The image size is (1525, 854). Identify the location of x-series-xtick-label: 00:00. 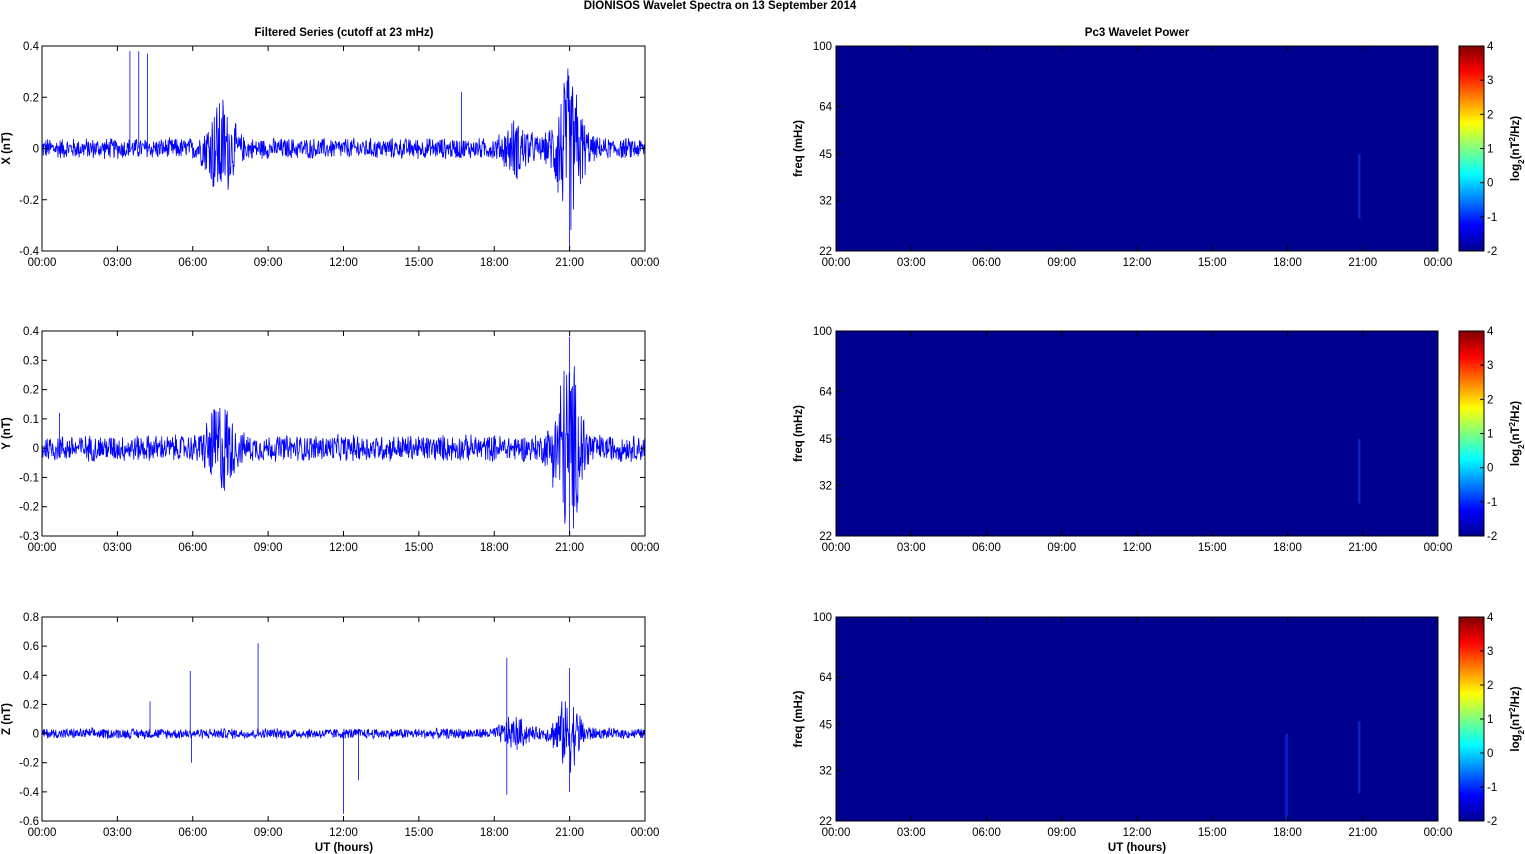
(645, 263).